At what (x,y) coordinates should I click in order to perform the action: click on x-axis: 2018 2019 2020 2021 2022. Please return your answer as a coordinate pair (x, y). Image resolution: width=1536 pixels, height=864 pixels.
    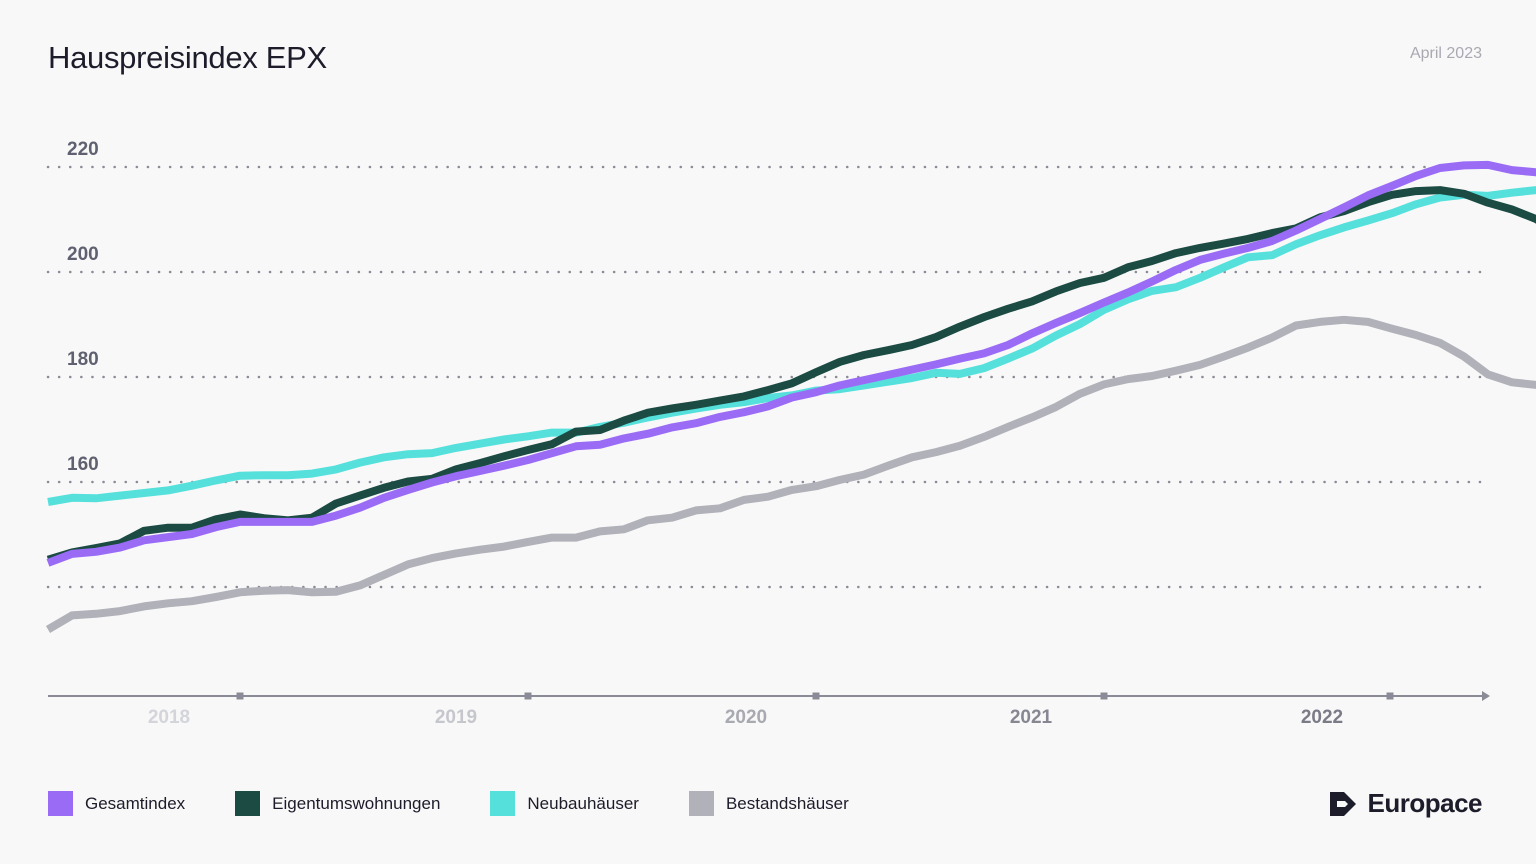
    Looking at the image, I should click on (769, 709).